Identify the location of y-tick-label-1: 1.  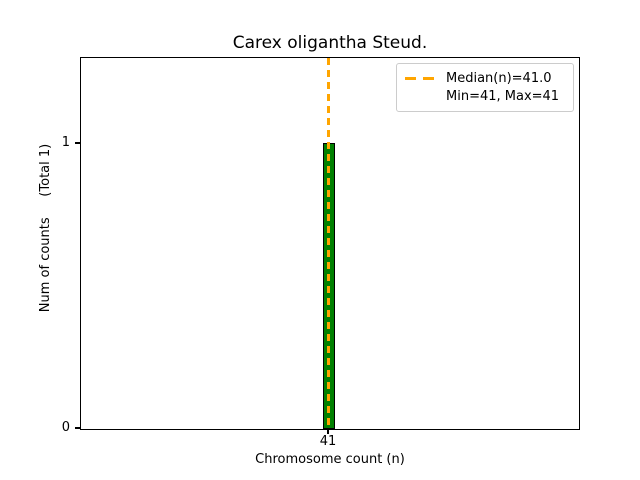
(65, 142).